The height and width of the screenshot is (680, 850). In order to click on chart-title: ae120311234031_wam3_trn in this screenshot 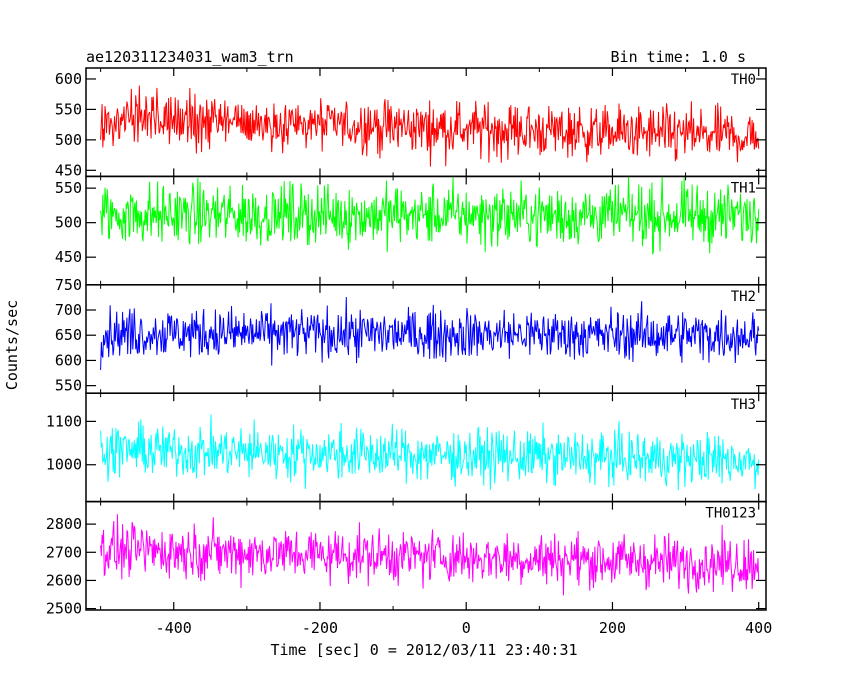, I will do `click(190, 57)`.